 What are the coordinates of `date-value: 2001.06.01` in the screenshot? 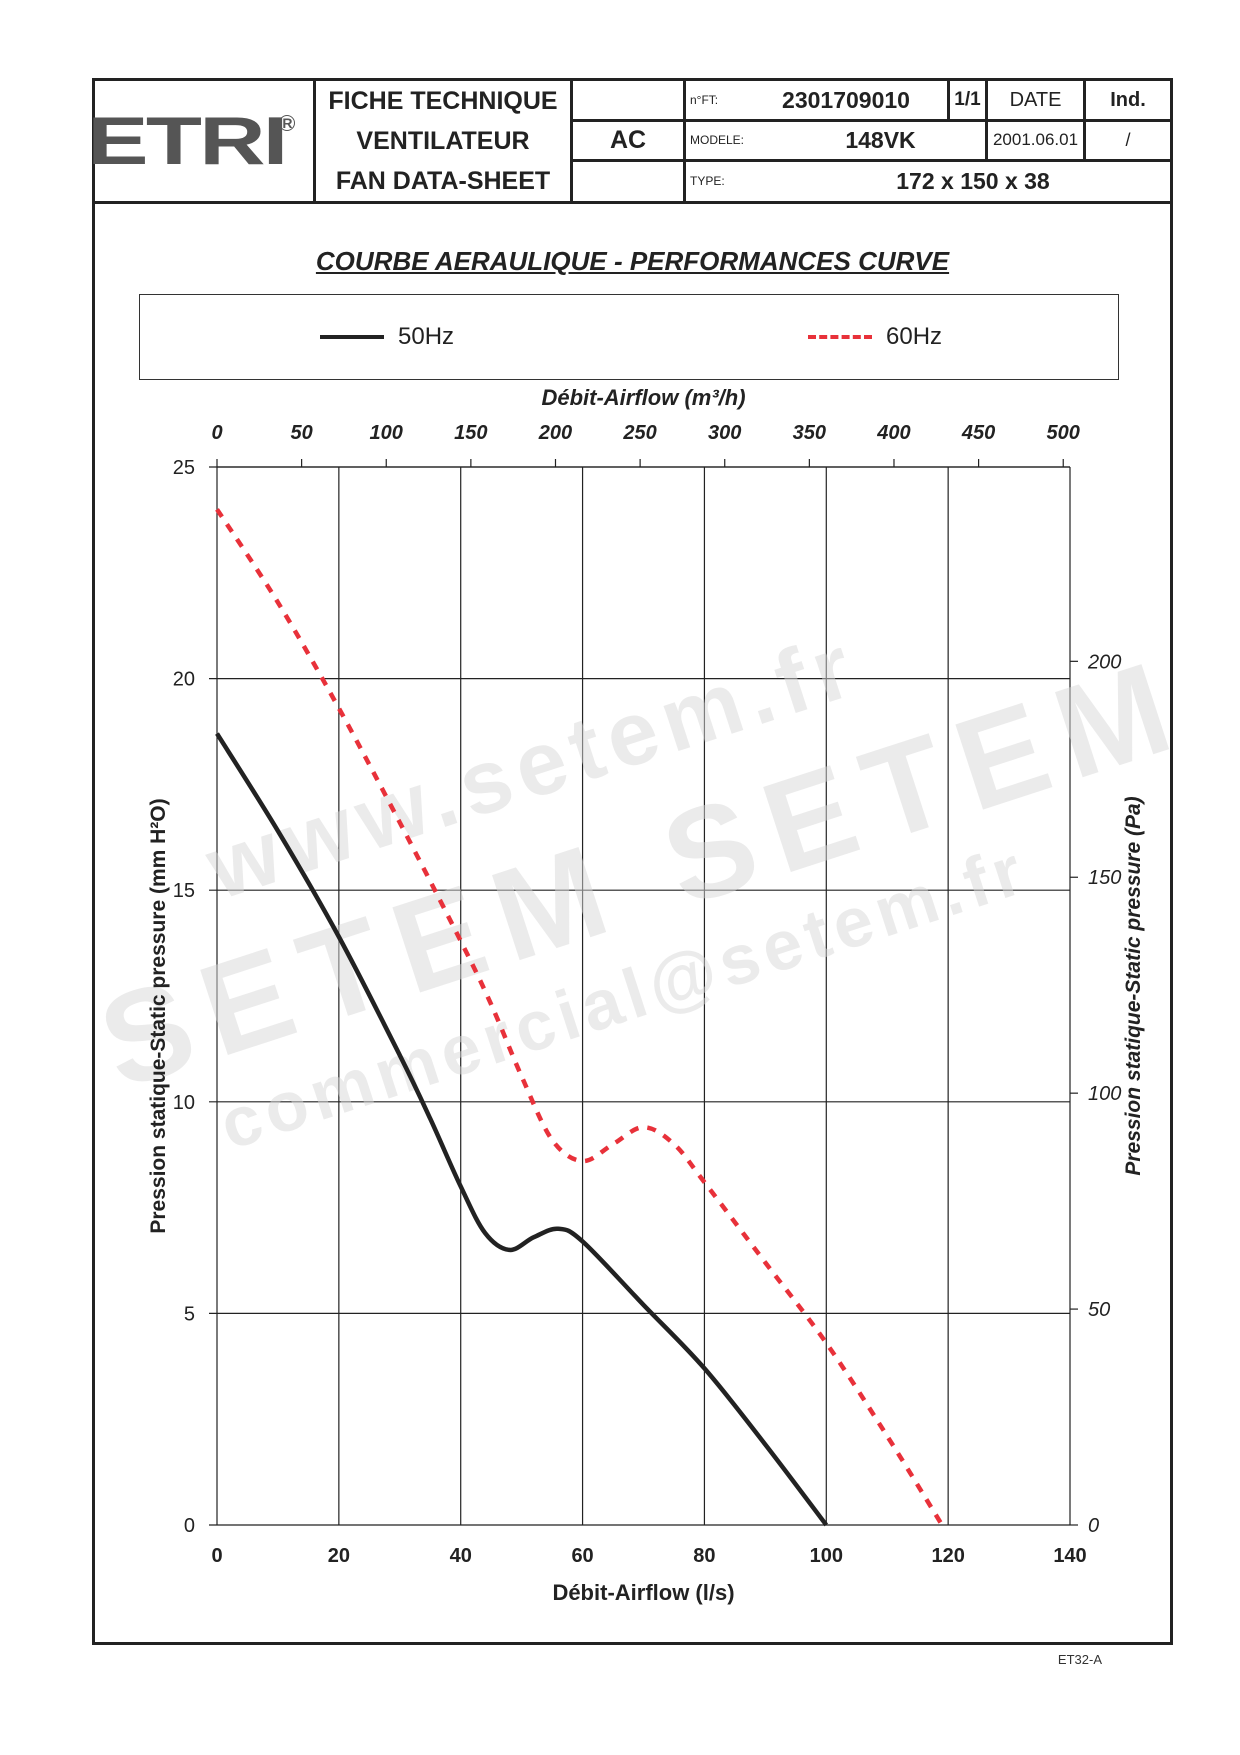 It's located at (1035, 139).